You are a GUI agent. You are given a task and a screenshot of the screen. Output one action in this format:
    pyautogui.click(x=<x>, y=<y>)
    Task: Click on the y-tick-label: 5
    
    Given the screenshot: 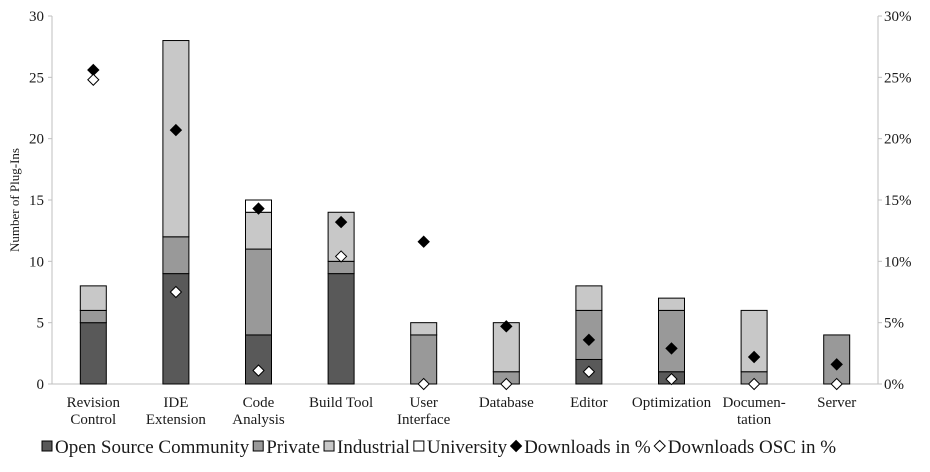 What is the action you would take?
    pyautogui.click(x=41, y=324)
    